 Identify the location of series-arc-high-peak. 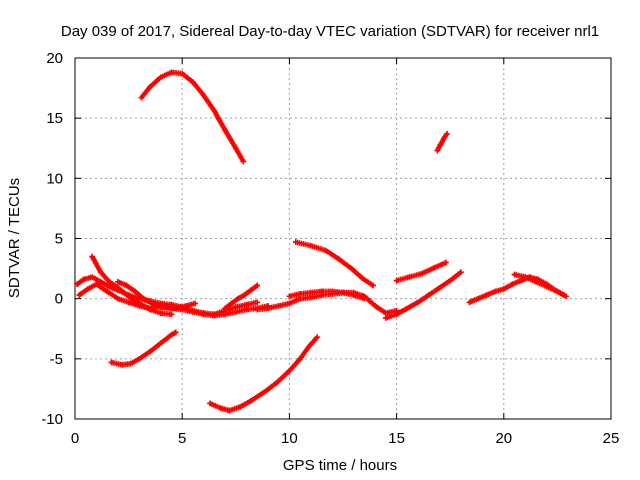
(192, 117).